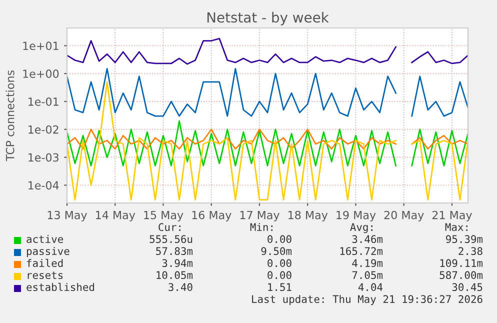  Describe the element at coordinates (48, 252) in the screenshot. I see `legend-label: passive` at that location.